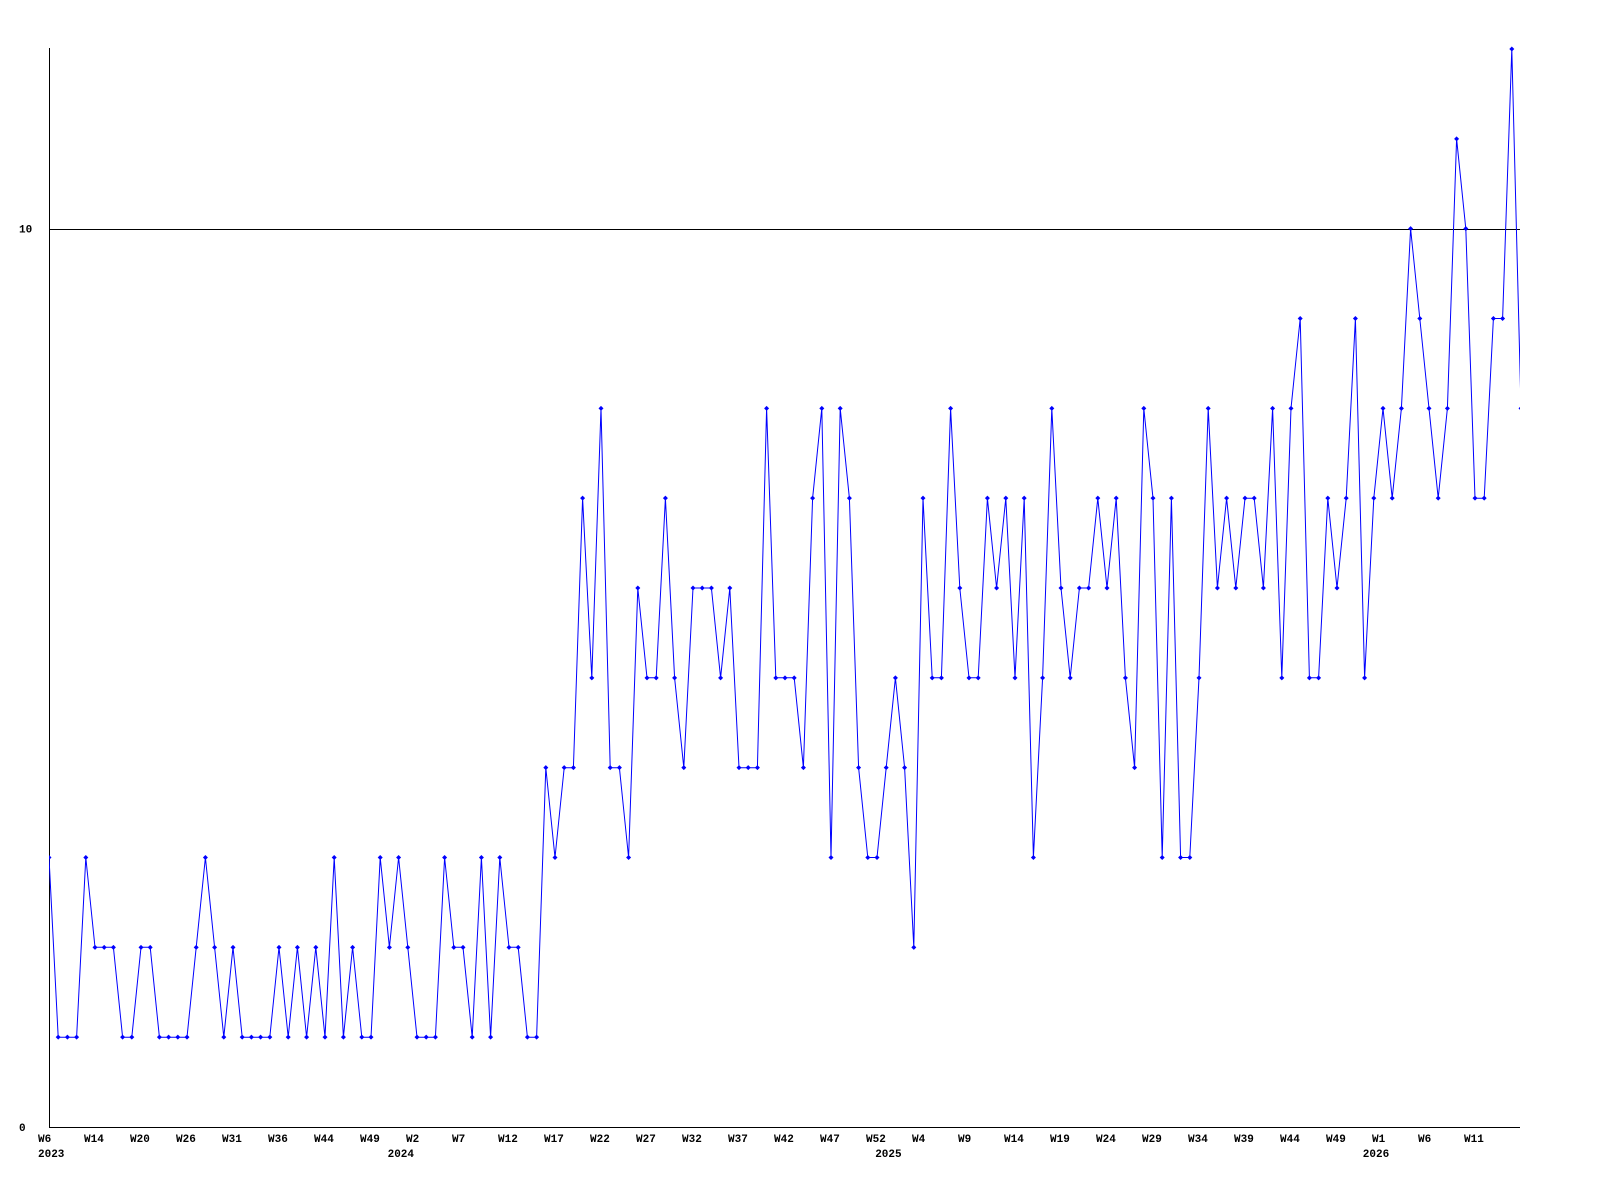  I want to click on x-tick-label: W22, so click(600, 1140).